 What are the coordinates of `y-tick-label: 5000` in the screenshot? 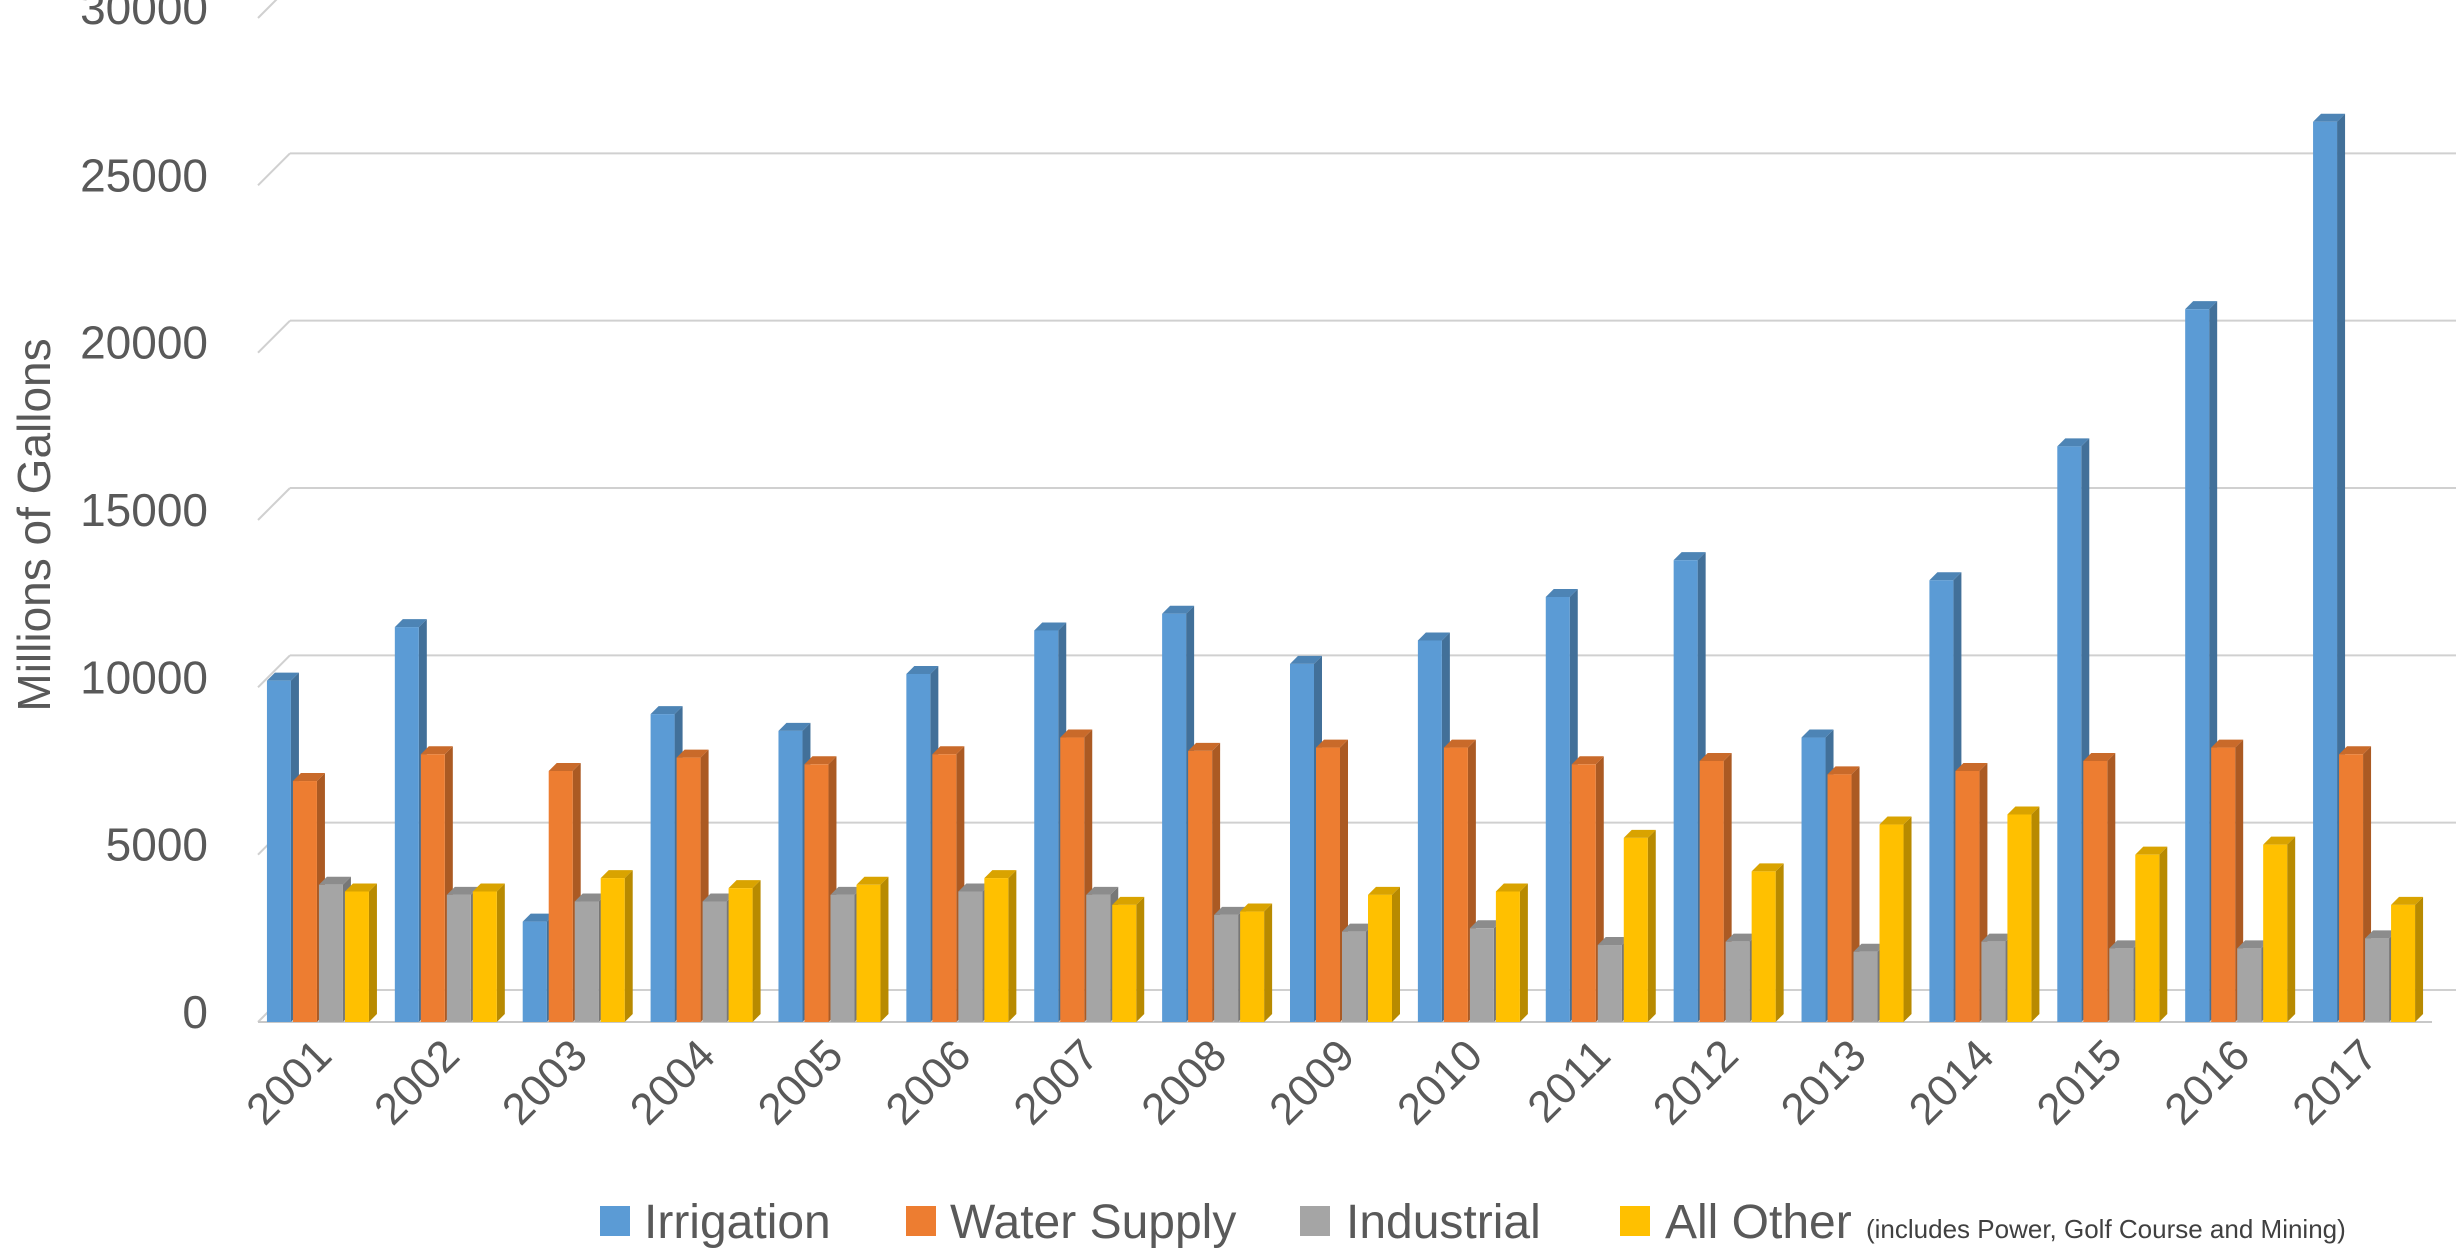 It's located at (157, 845).